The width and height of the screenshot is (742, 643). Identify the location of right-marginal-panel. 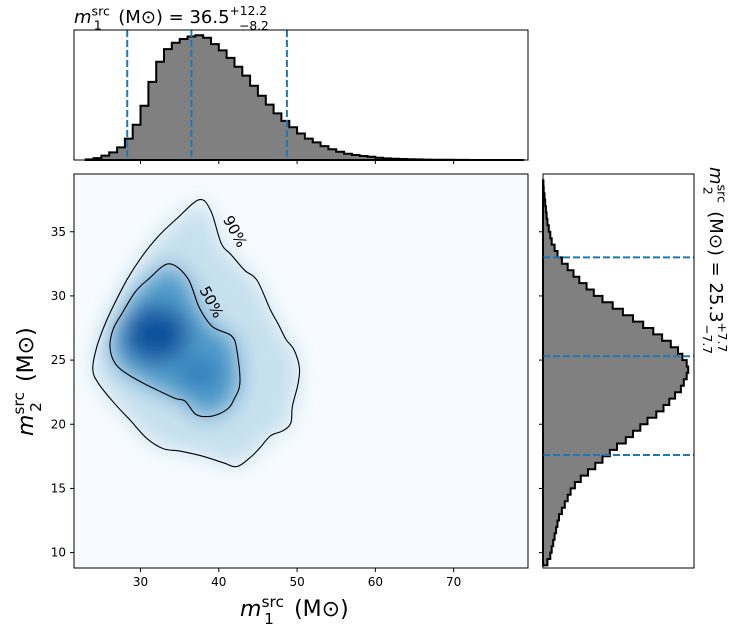
(617, 371).